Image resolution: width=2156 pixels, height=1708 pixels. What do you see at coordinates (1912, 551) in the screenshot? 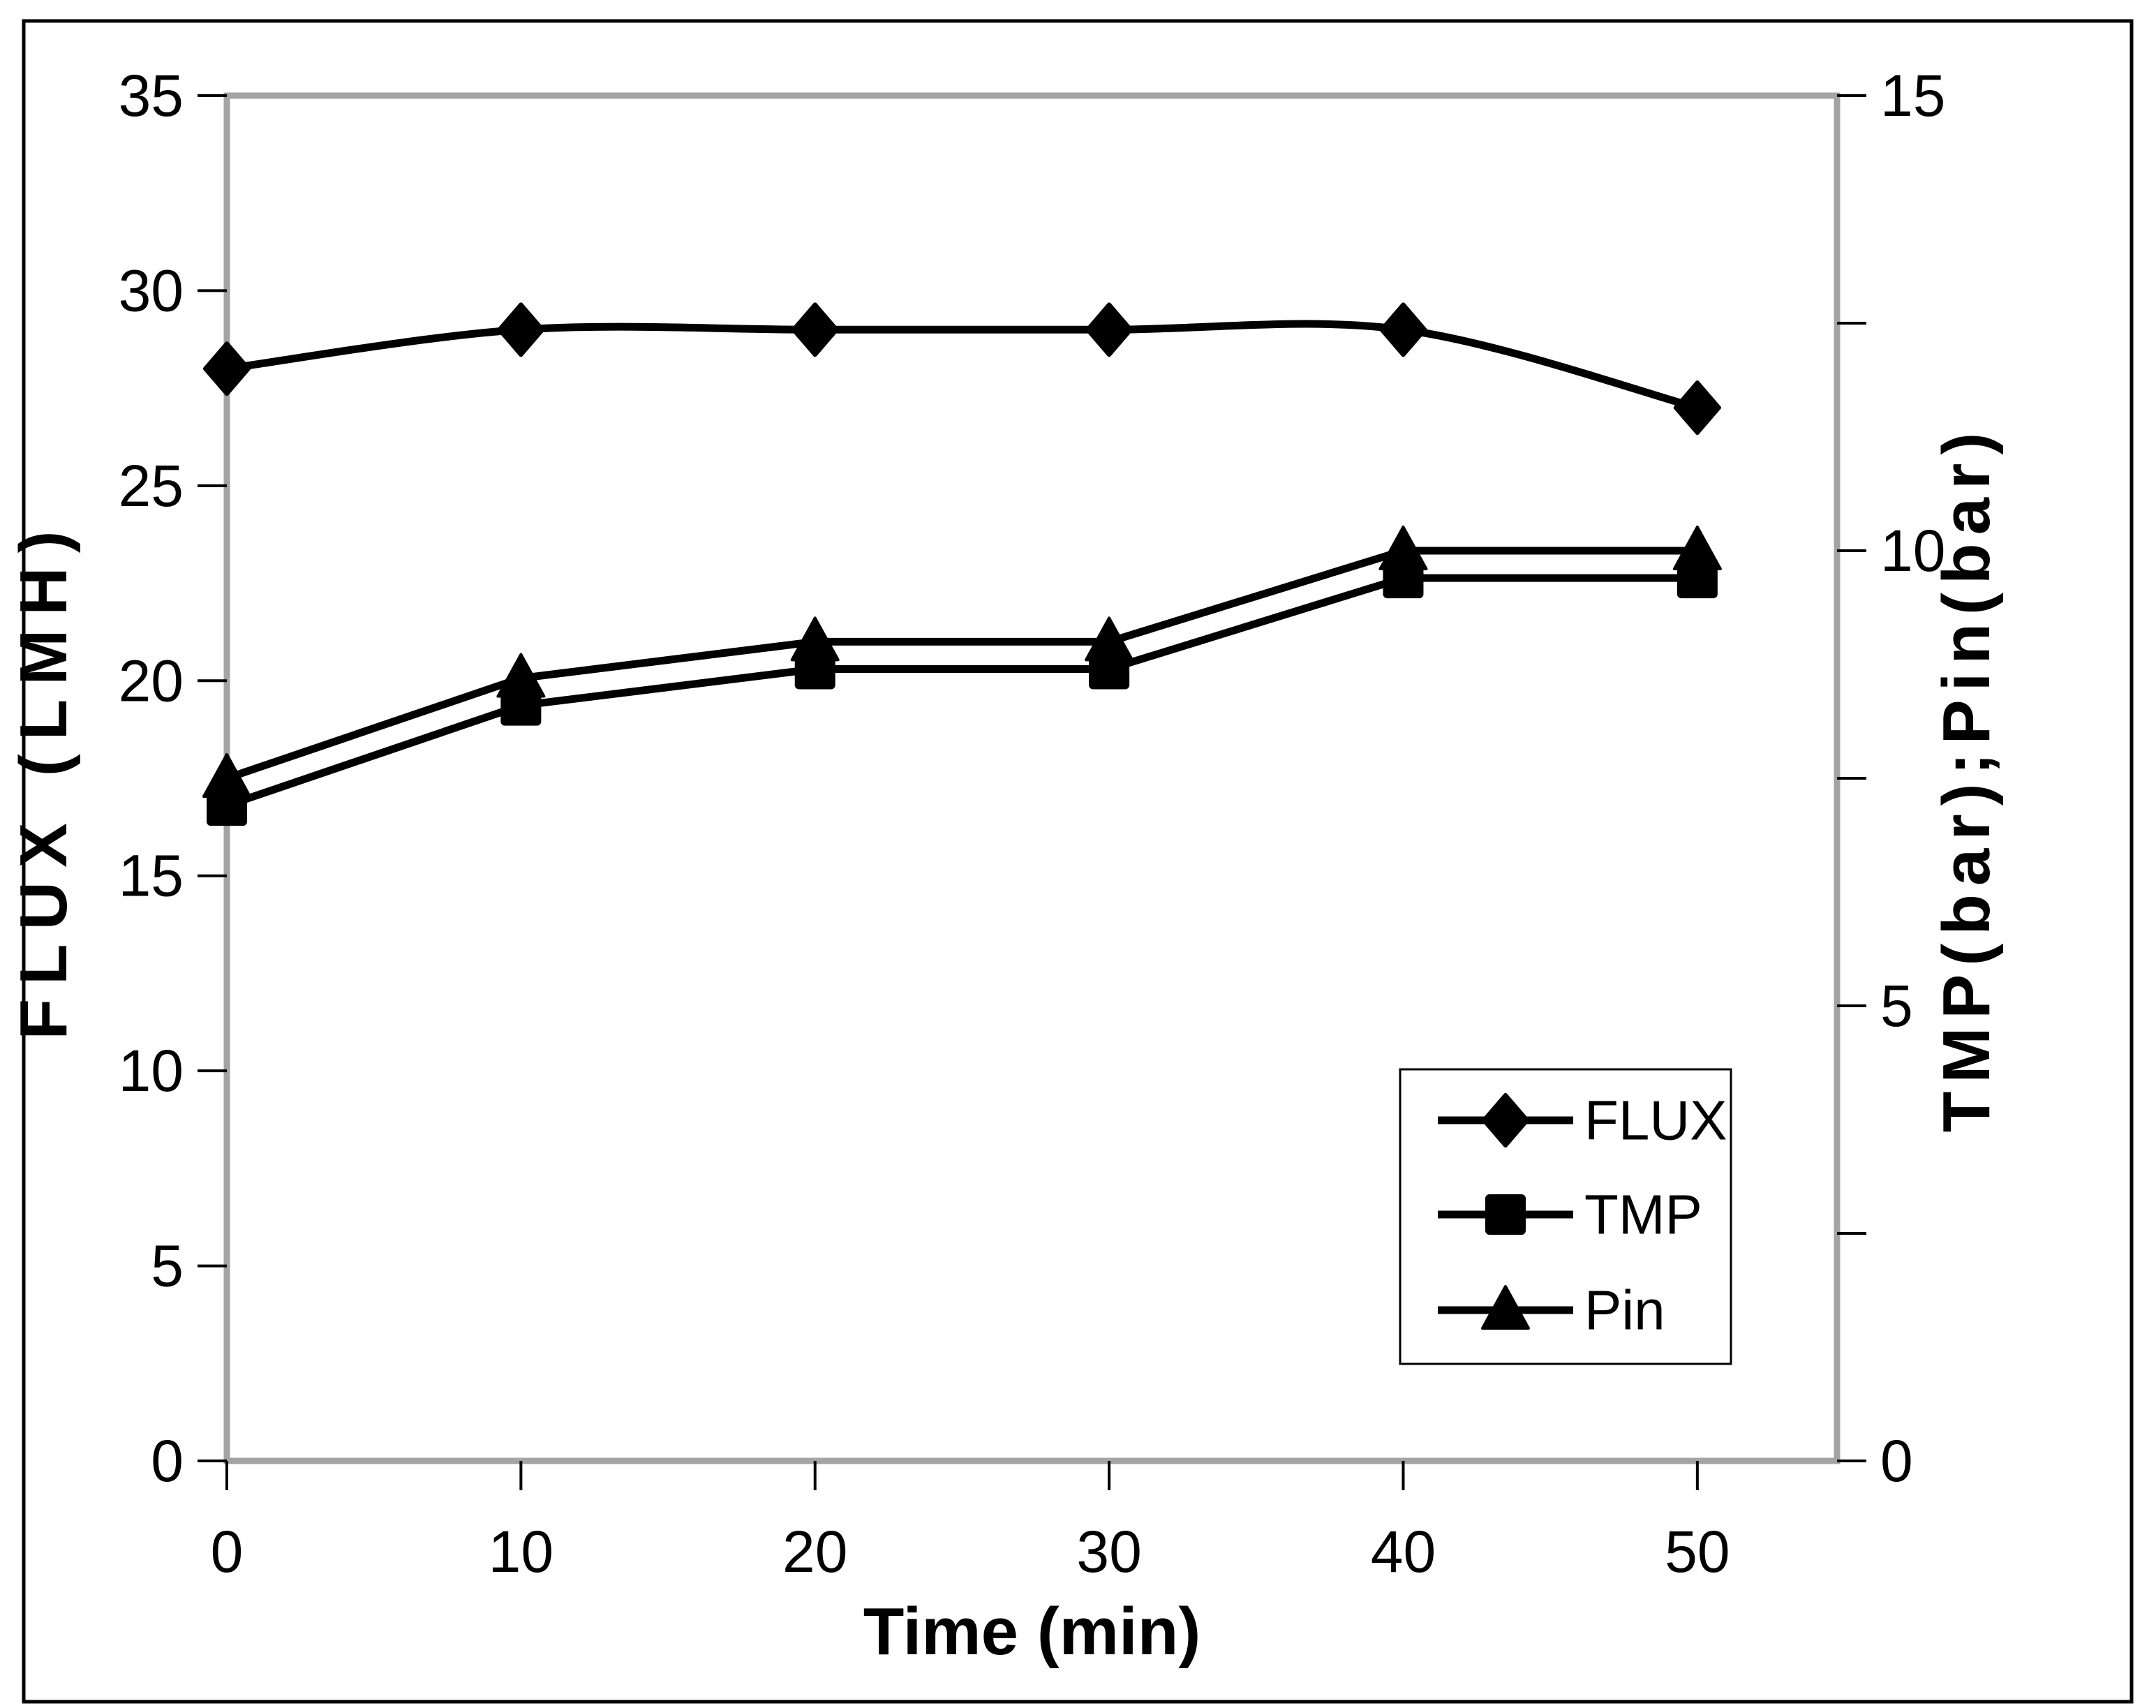
I see `y-right-tick-label: 10` at bounding box center [1912, 551].